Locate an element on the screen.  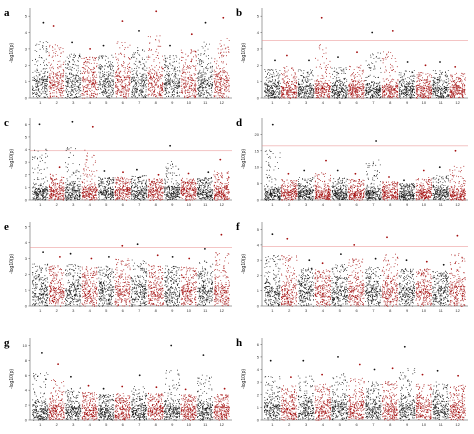
x-tick-label: 11 is located at coordinates (441, 204).